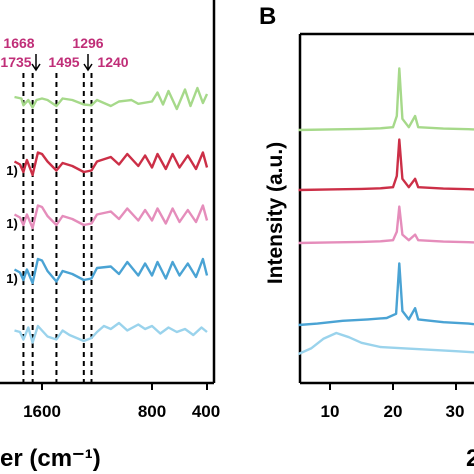 Image resolution: width=474 pixels, height=474 pixels. What do you see at coordinates (50, 458) in the screenshot?
I see `panel-a-x-axis-label: er (cm⁻¹)` at bounding box center [50, 458].